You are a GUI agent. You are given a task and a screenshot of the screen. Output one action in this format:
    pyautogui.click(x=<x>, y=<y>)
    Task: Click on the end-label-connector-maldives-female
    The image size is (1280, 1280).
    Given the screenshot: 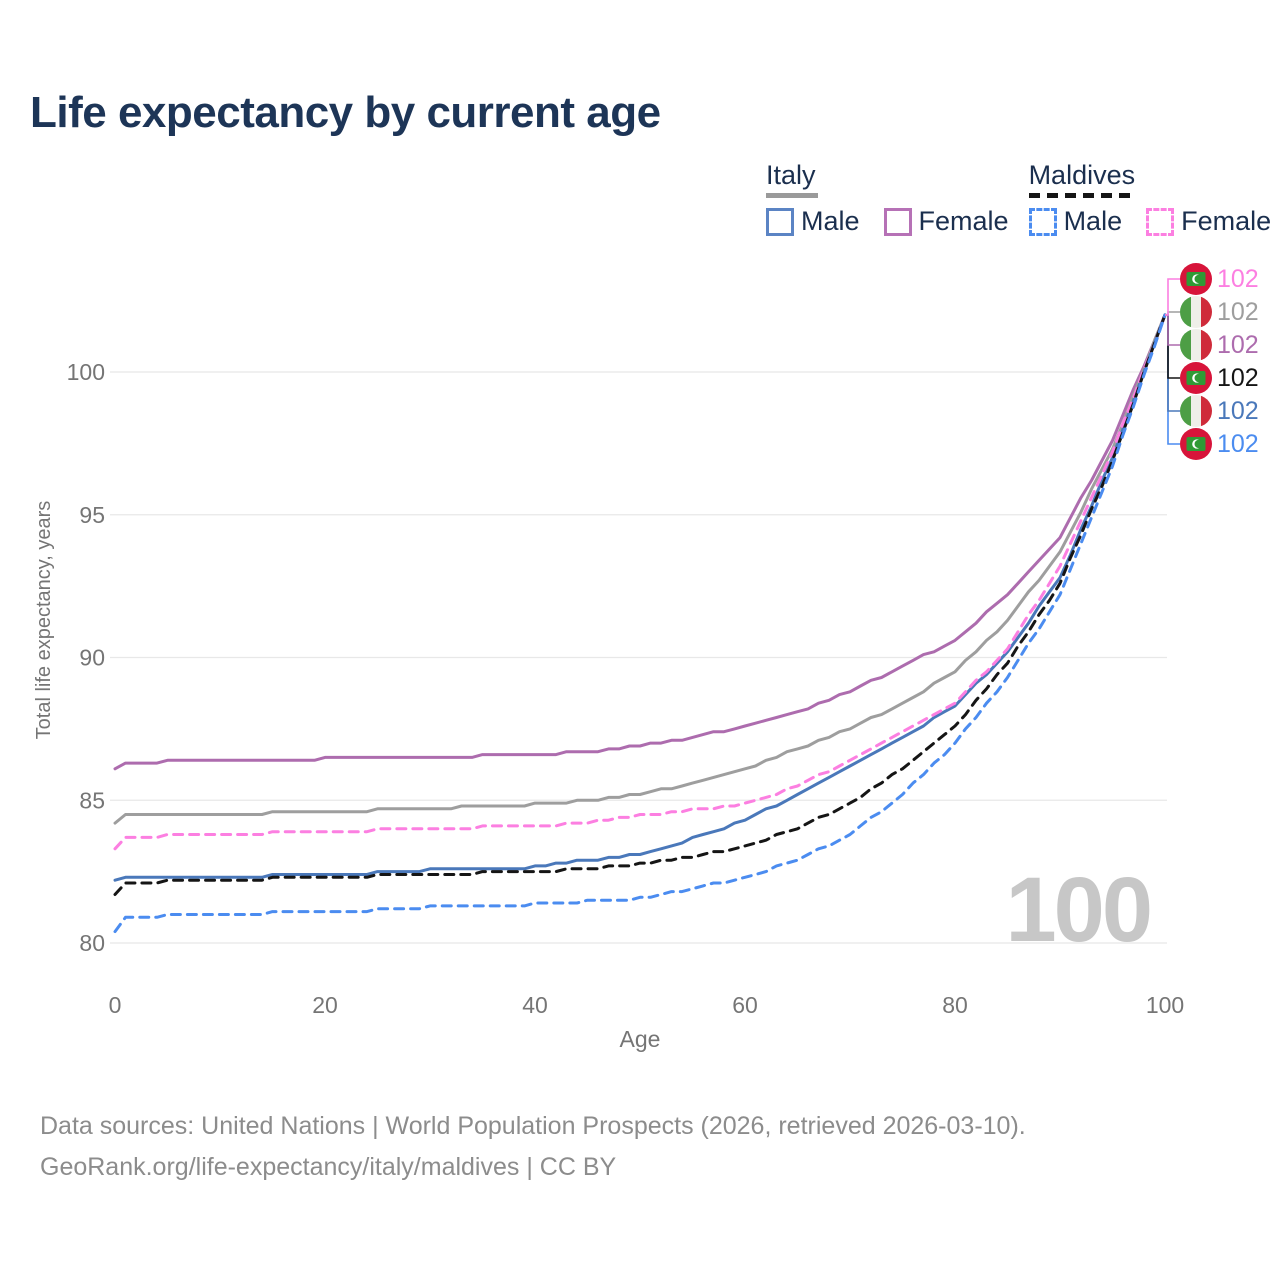 What is the action you would take?
    pyautogui.click(x=1172, y=297)
    